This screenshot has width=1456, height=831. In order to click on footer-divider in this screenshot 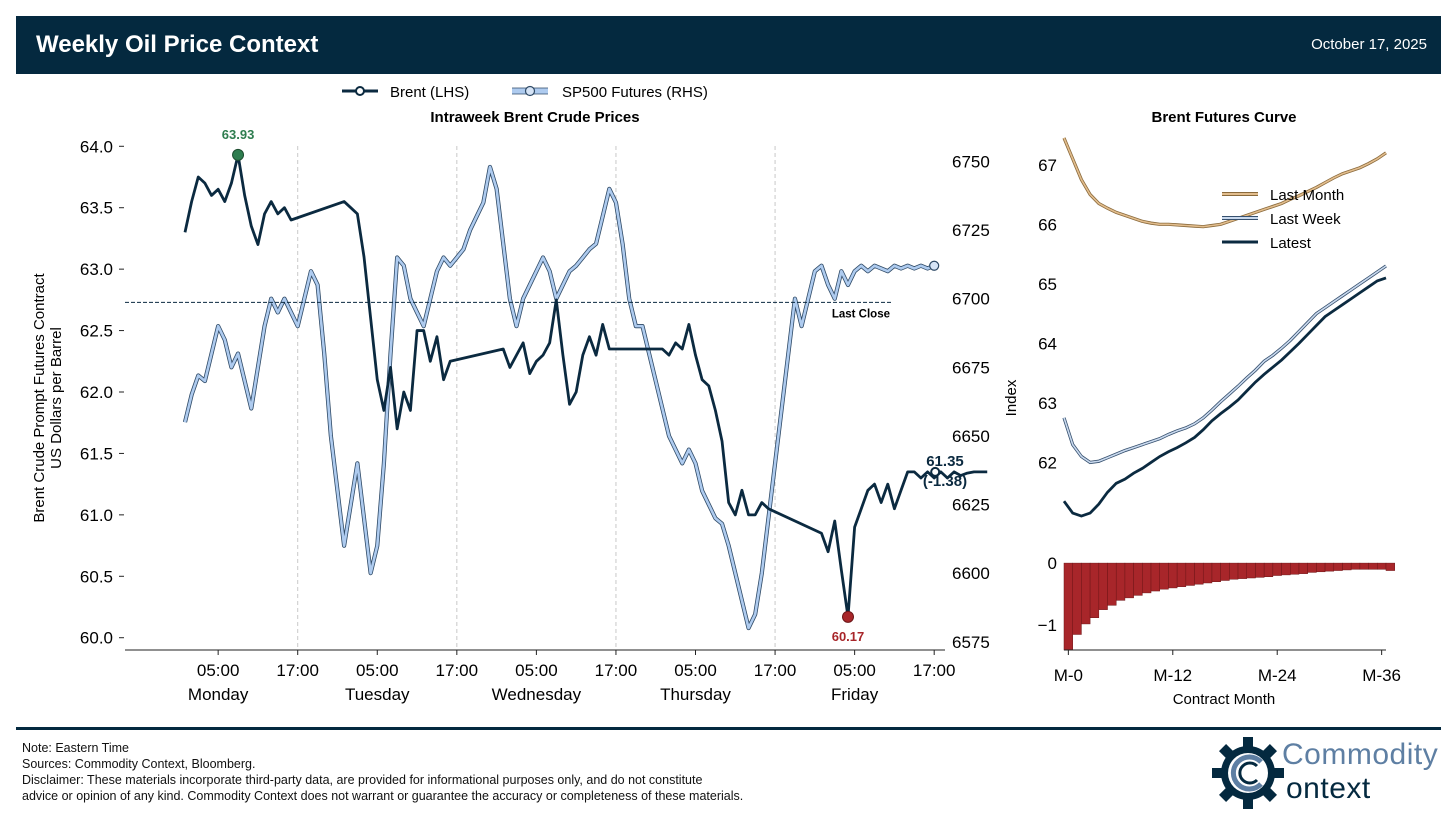, I will do `click(728, 728)`.